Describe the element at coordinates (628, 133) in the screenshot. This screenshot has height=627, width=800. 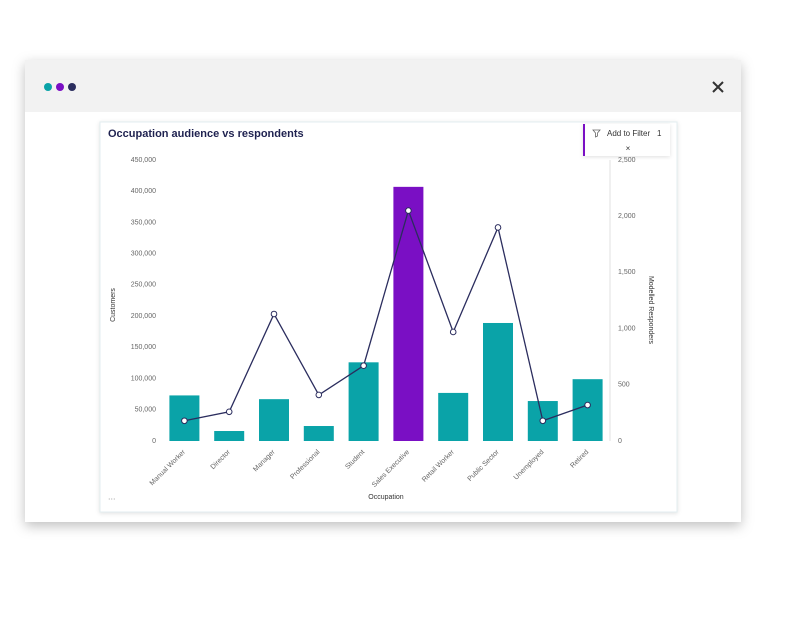
I see `add-to-filter: Add to Filter` at that location.